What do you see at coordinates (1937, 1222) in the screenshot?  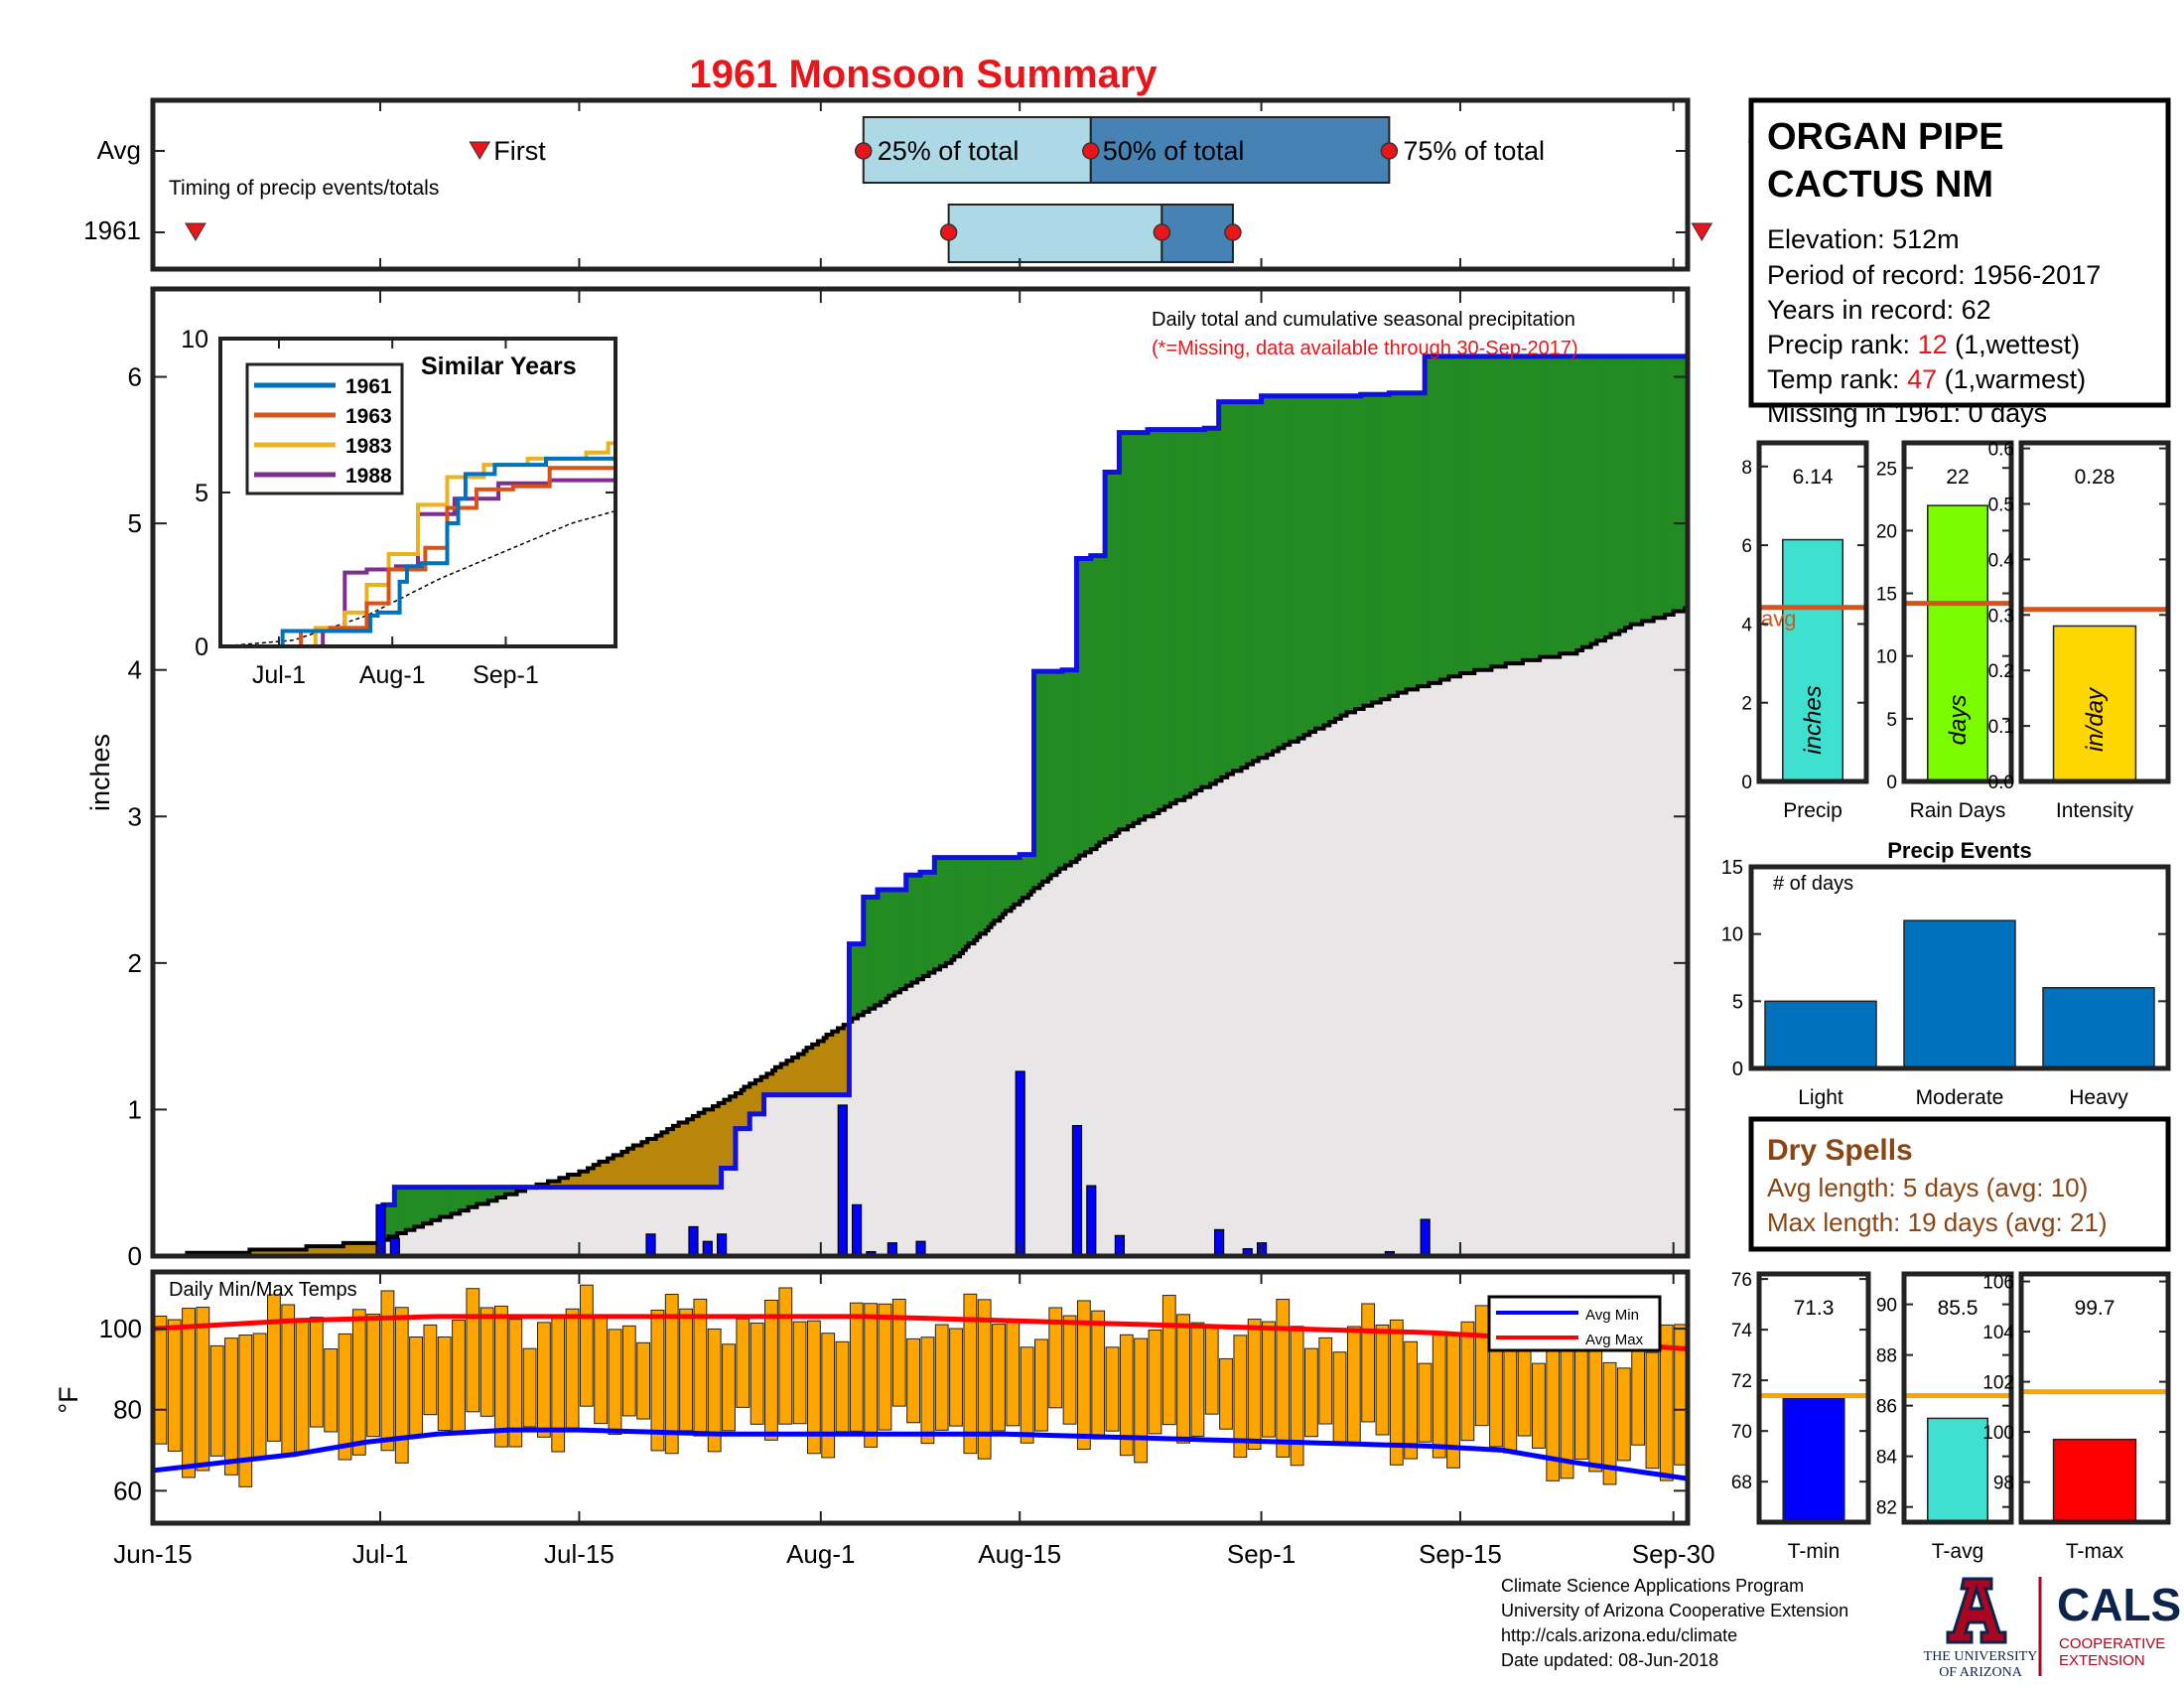 I see `dry-spells-max: Max length: 19 days (avg: 21)` at bounding box center [1937, 1222].